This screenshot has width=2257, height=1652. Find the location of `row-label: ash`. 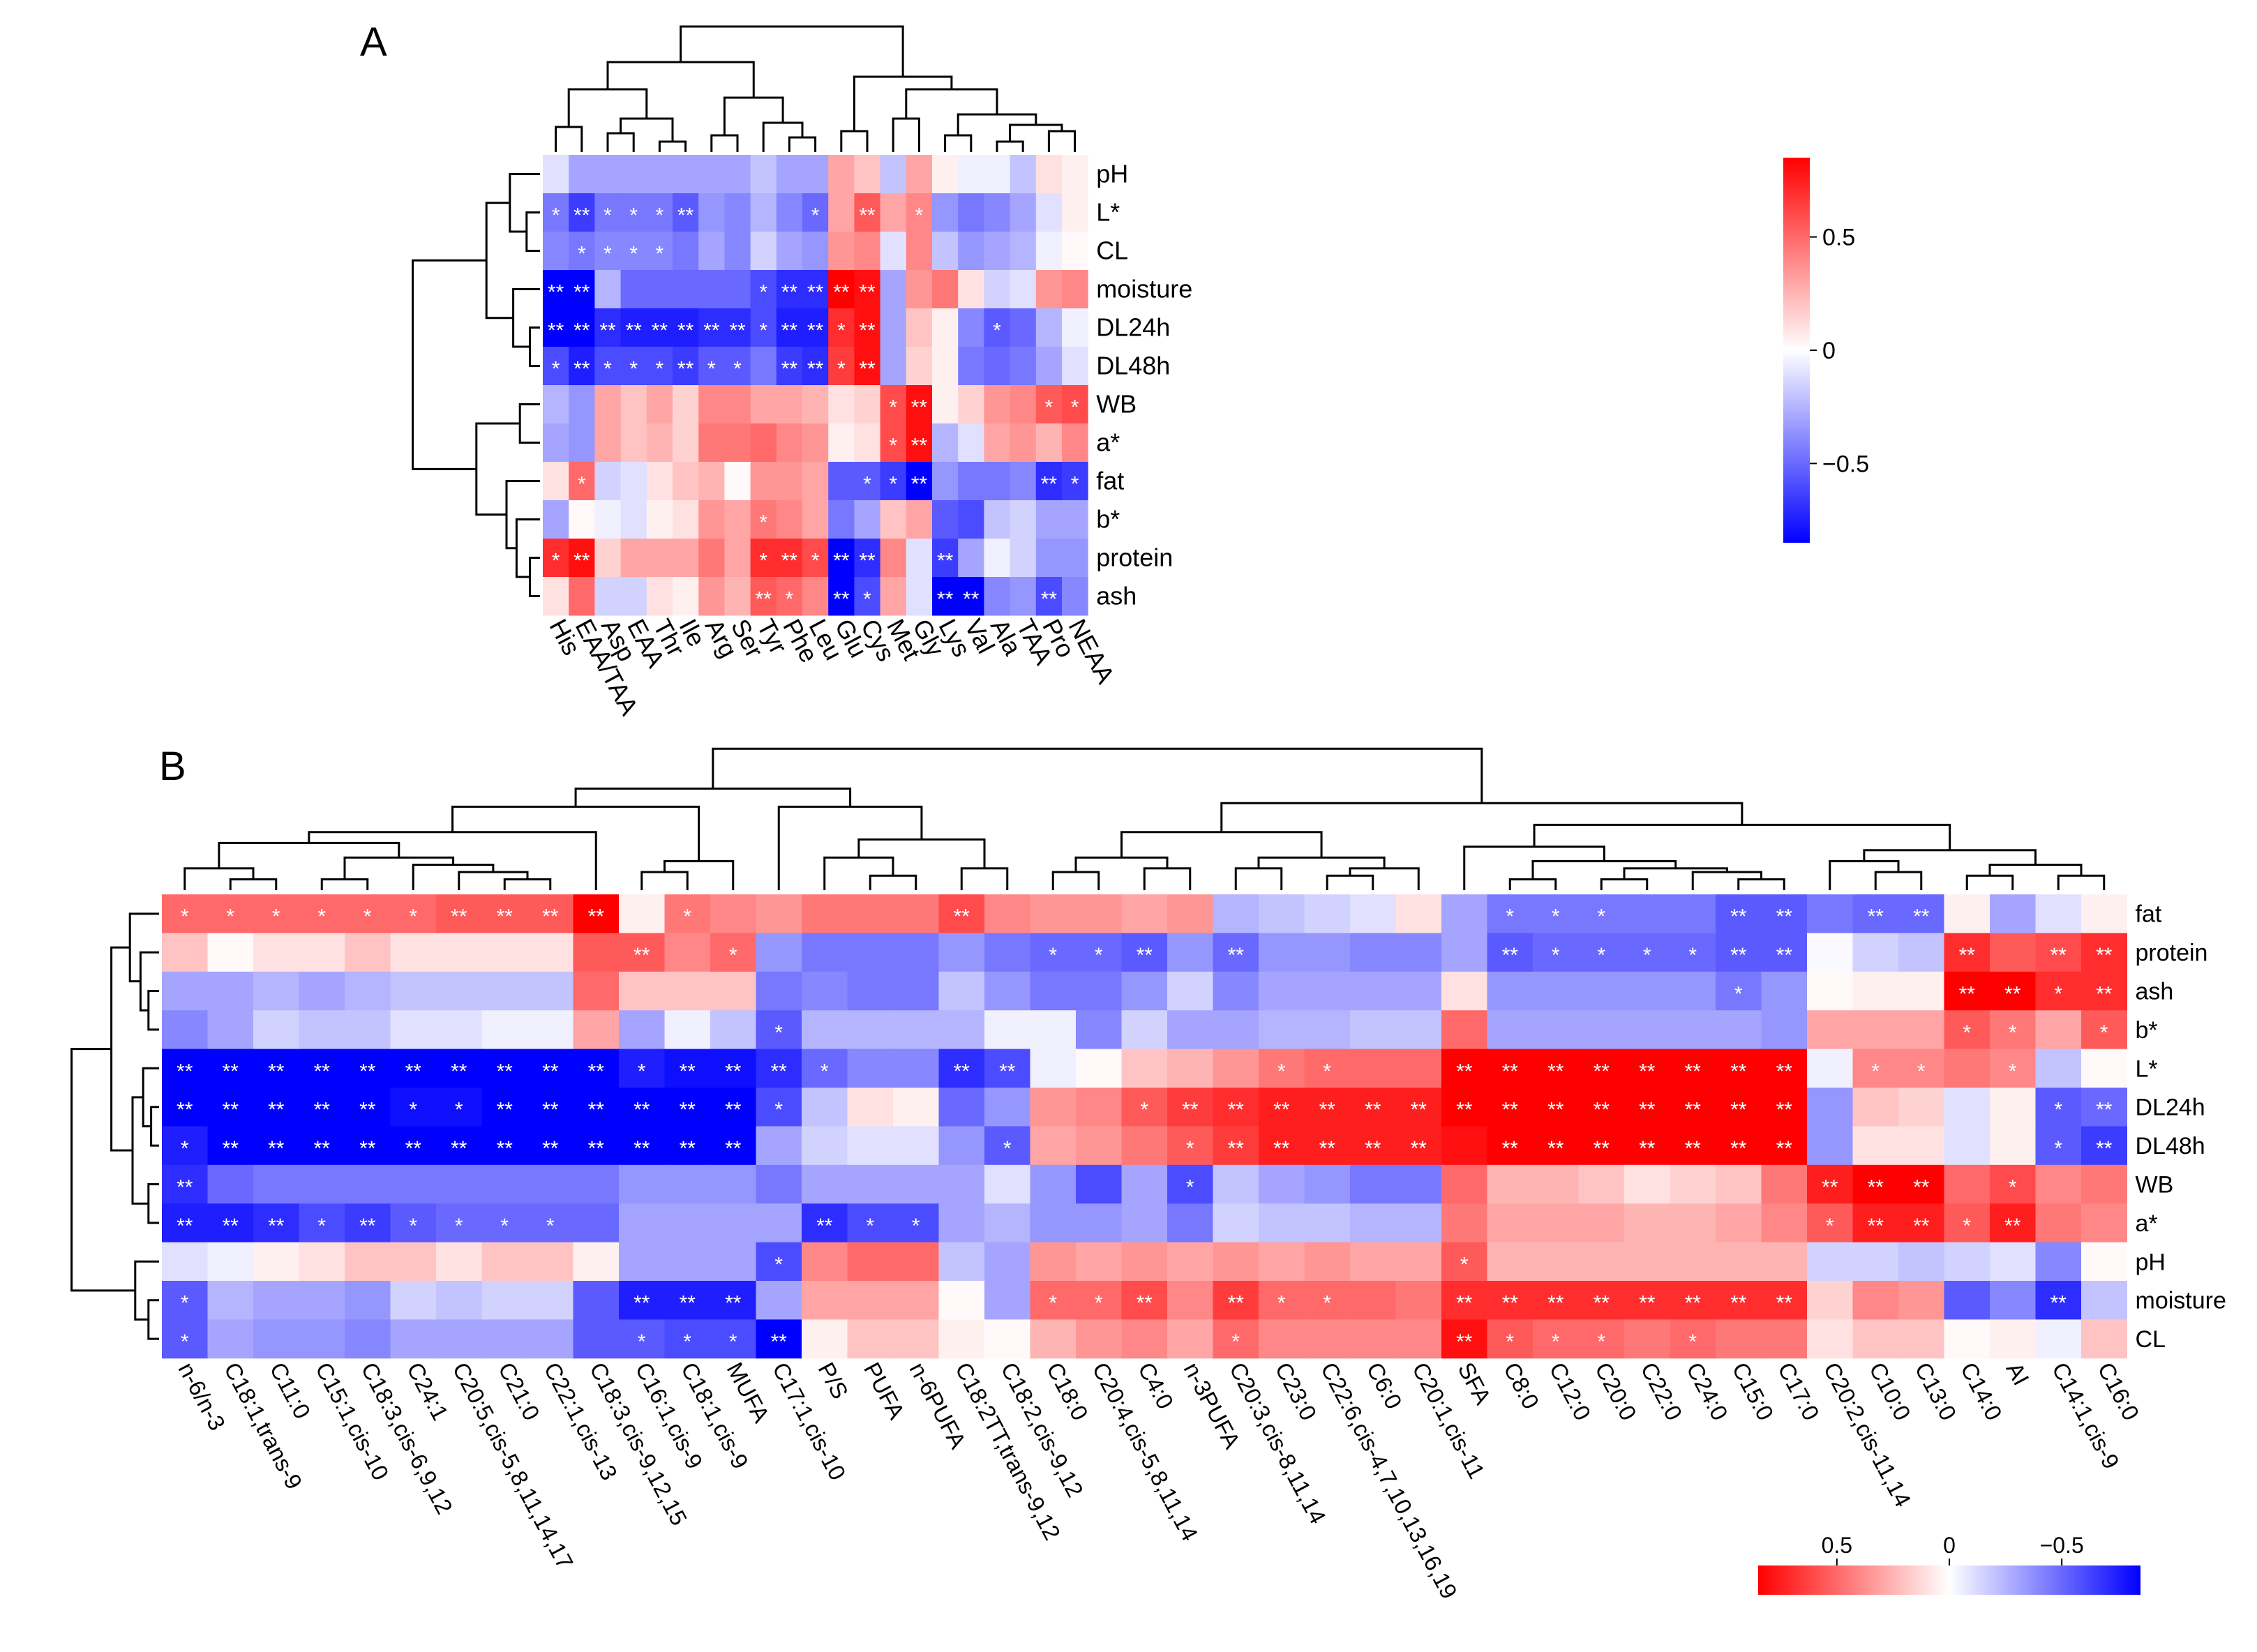

row-label: ash is located at coordinates (1116, 596).